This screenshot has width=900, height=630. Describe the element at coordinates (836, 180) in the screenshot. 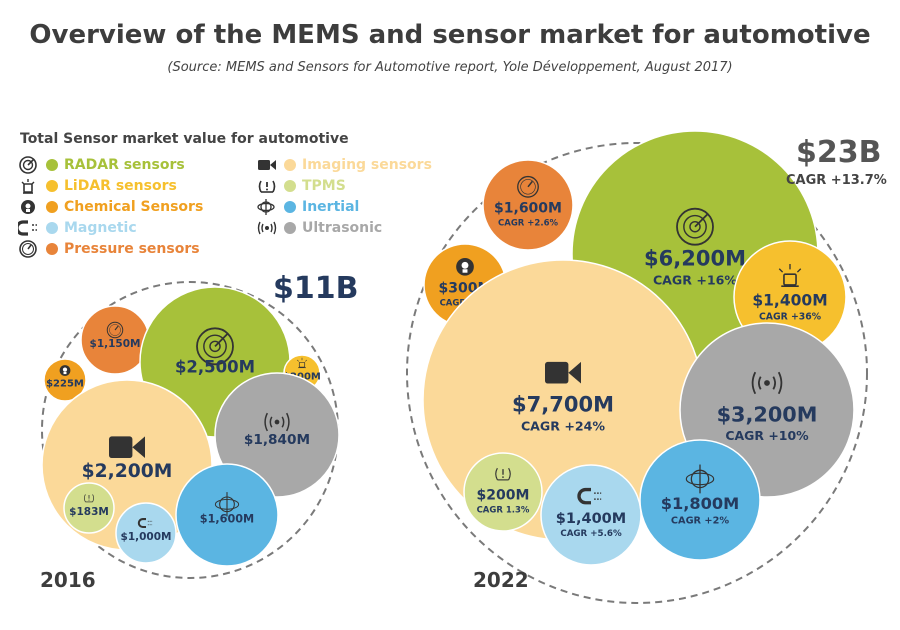

I see `total-cagr-2022: CAGR +13.7%` at that location.